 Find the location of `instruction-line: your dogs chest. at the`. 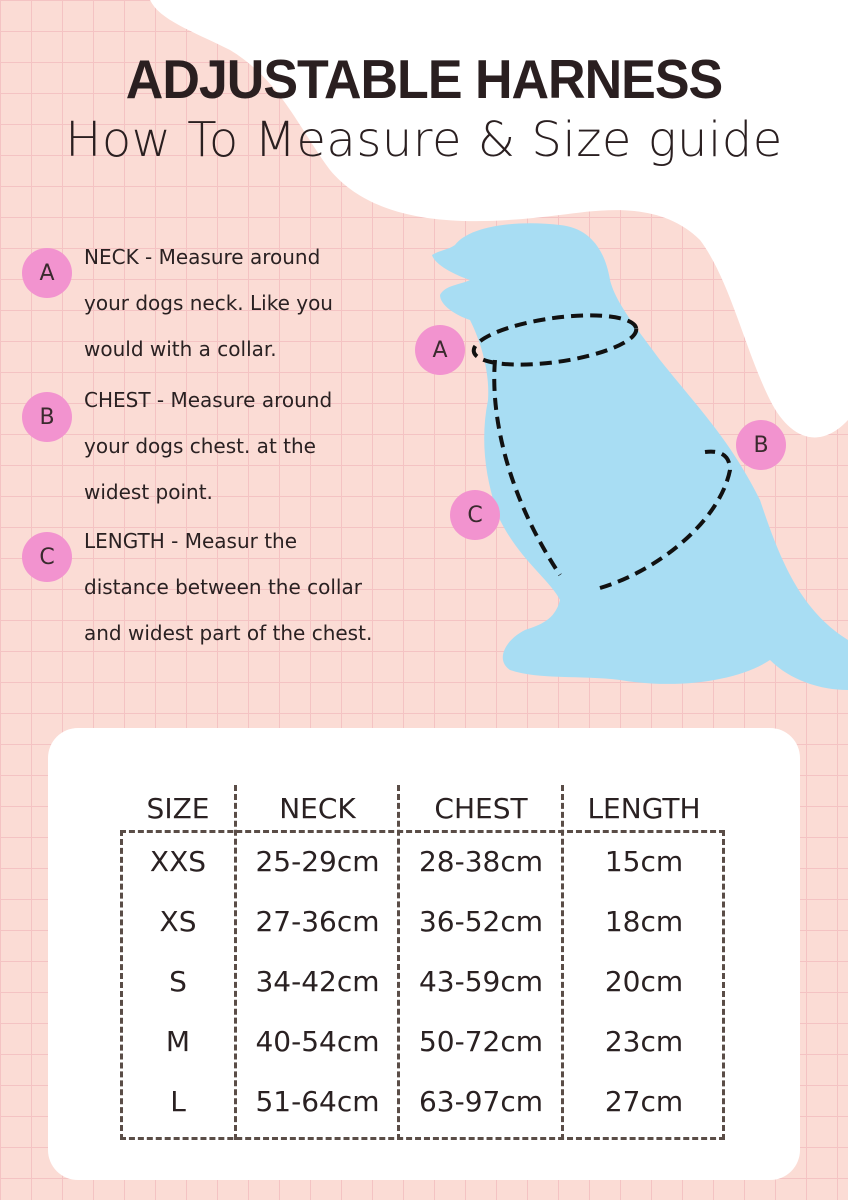

instruction-line: your dogs chest. at the is located at coordinates (200, 446).